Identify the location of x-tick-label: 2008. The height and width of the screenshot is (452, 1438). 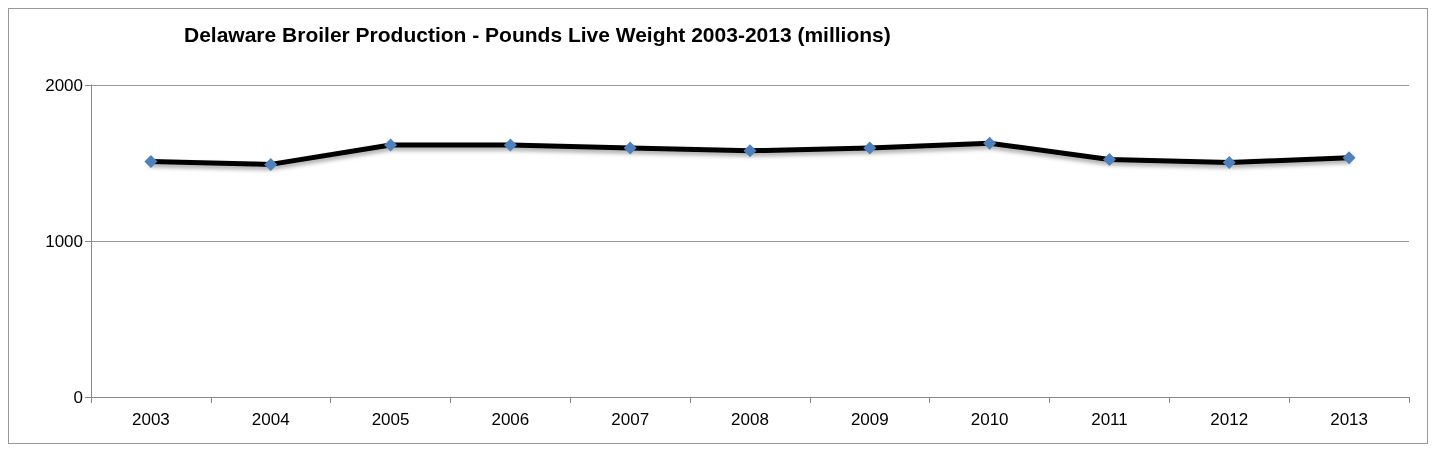
(750, 419).